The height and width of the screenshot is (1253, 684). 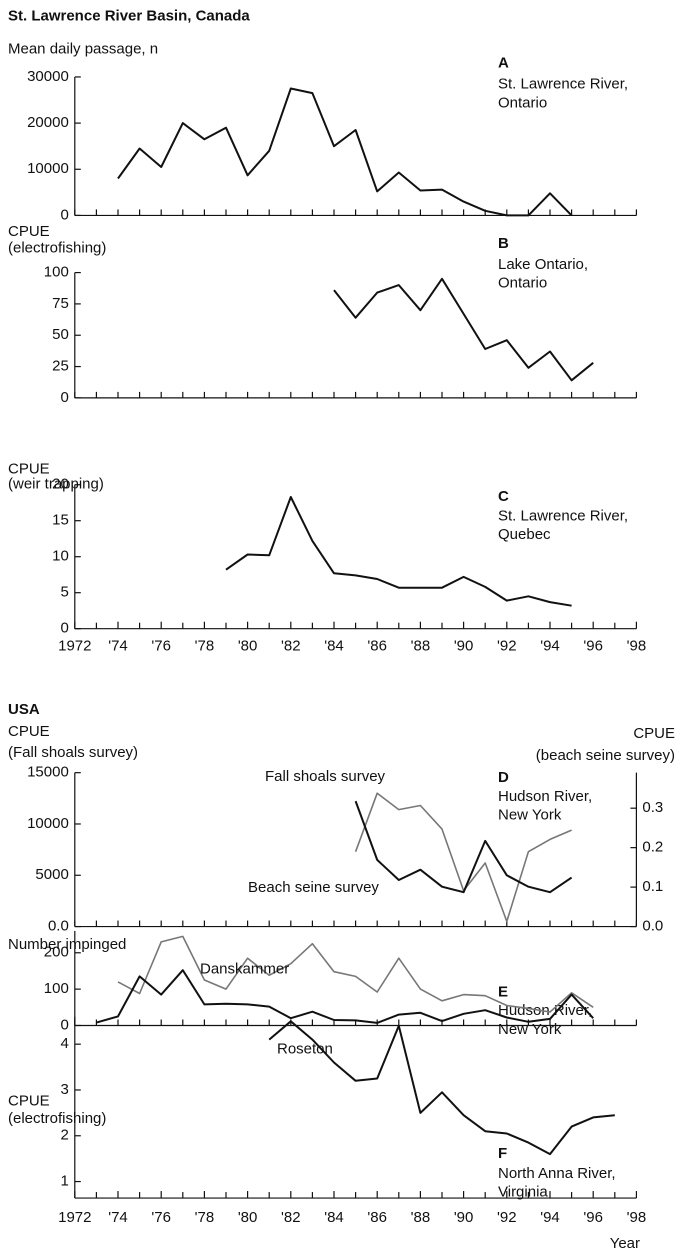 I want to click on y-tick-label: 2, so click(x=64, y=1135).